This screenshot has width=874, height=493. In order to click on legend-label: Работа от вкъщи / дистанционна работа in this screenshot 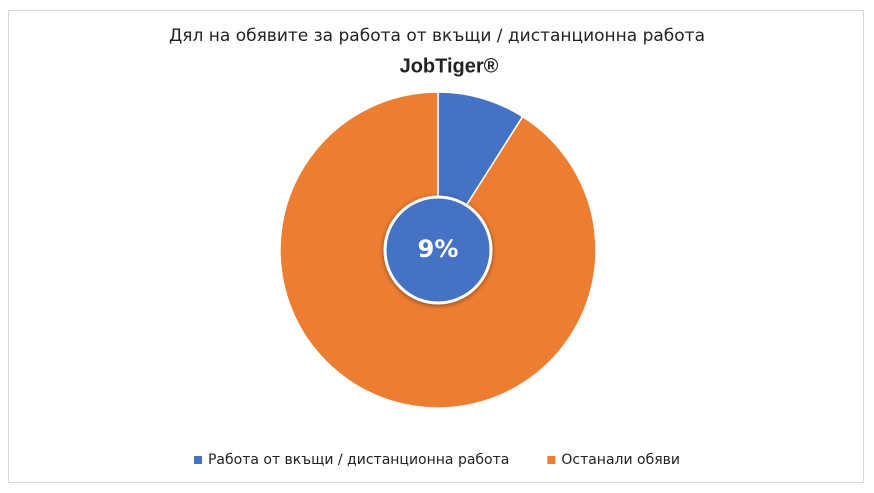, I will do `click(358, 460)`.